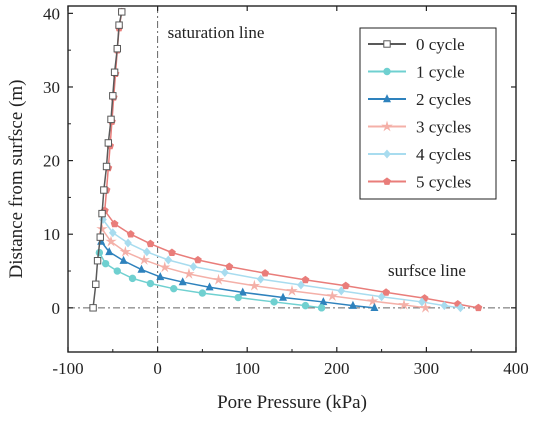  Describe the element at coordinates (51, 234) in the screenshot. I see `y-tick-label: 10` at that location.